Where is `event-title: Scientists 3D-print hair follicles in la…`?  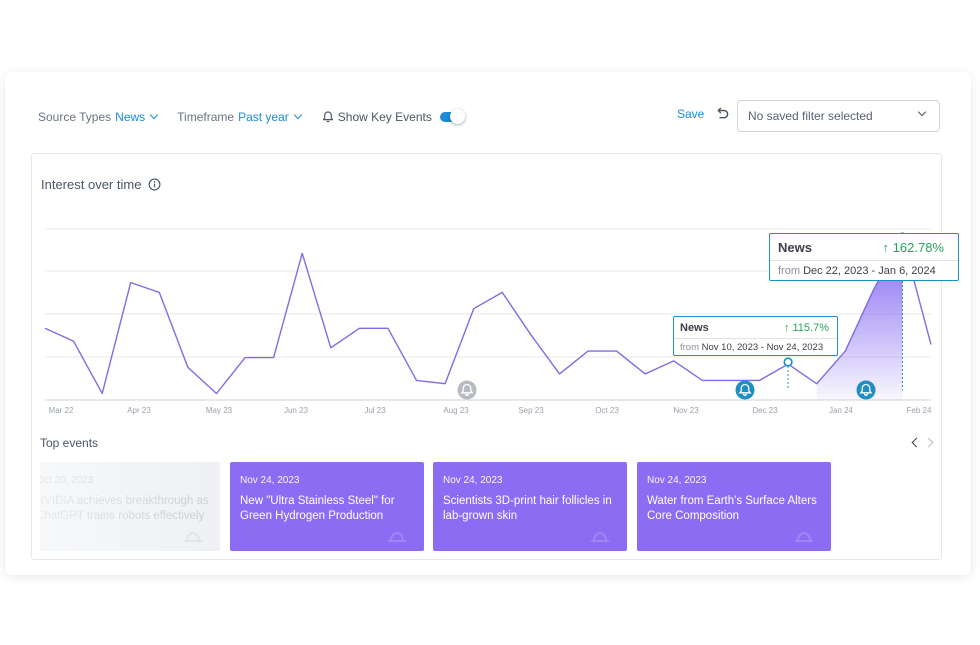 event-title: Scientists 3D-print hair follicles in la… is located at coordinates (527, 508).